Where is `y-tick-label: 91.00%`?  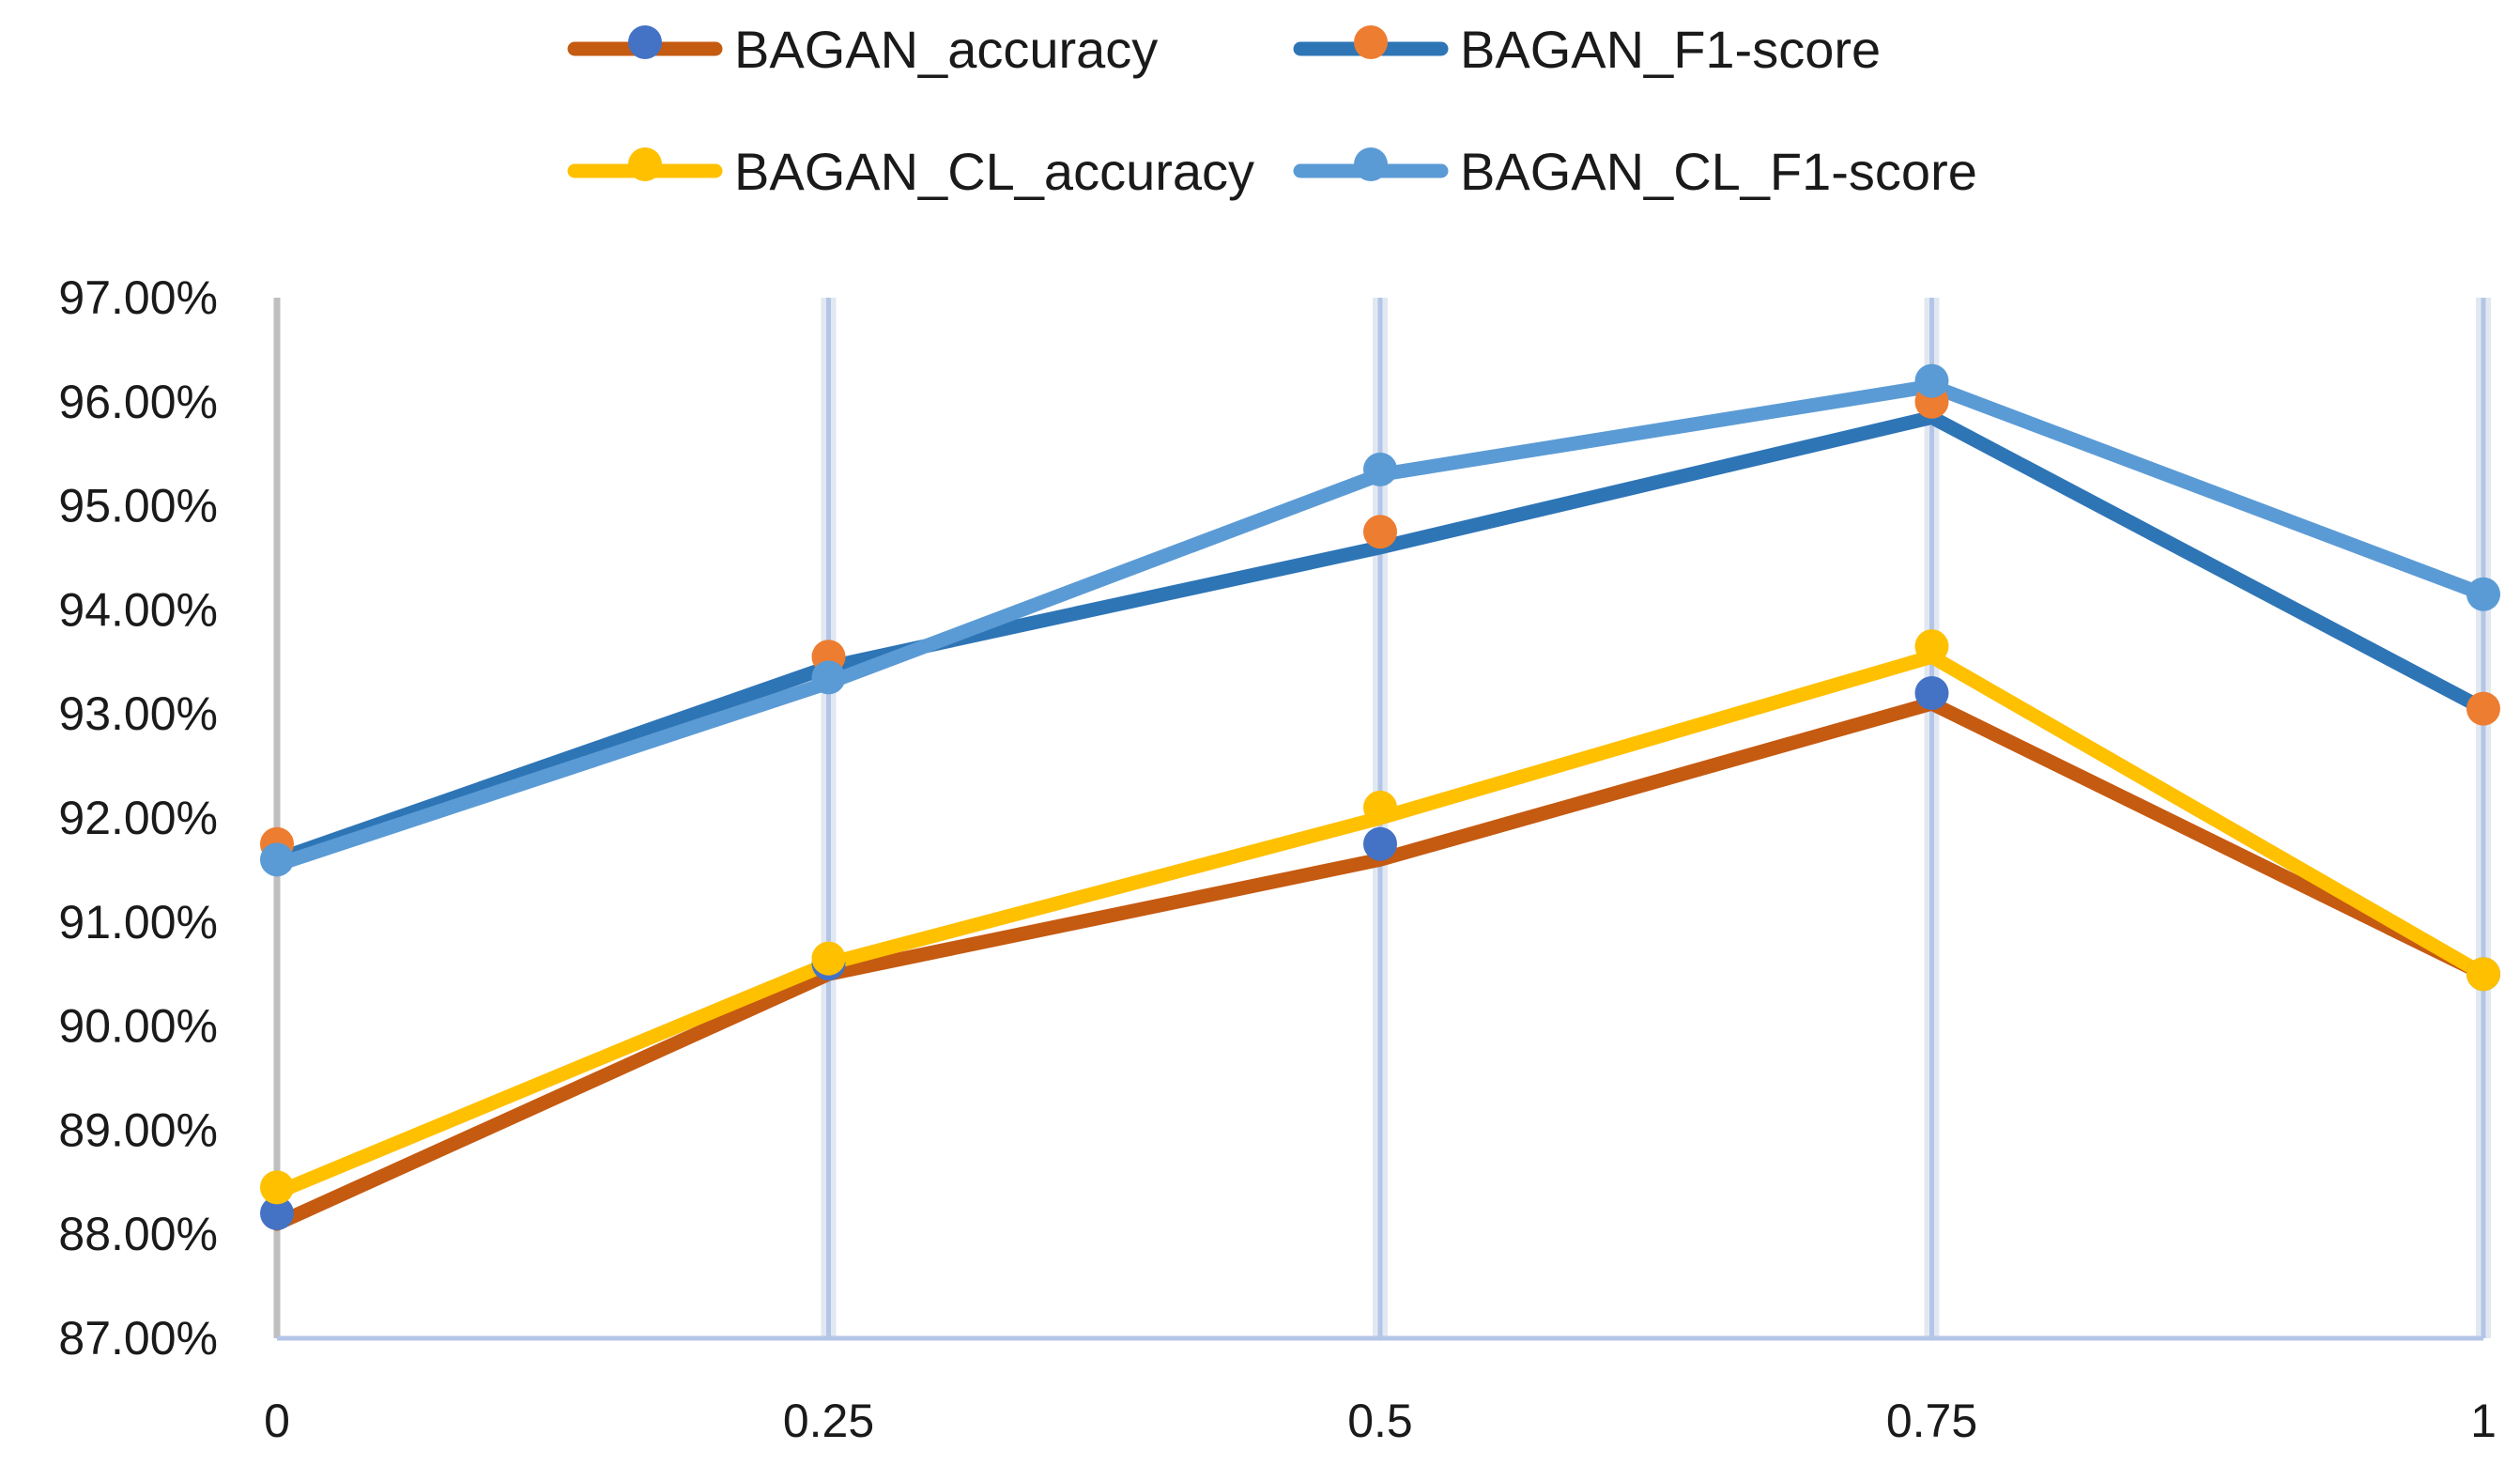
y-tick-label: 91.00% is located at coordinates (138, 922).